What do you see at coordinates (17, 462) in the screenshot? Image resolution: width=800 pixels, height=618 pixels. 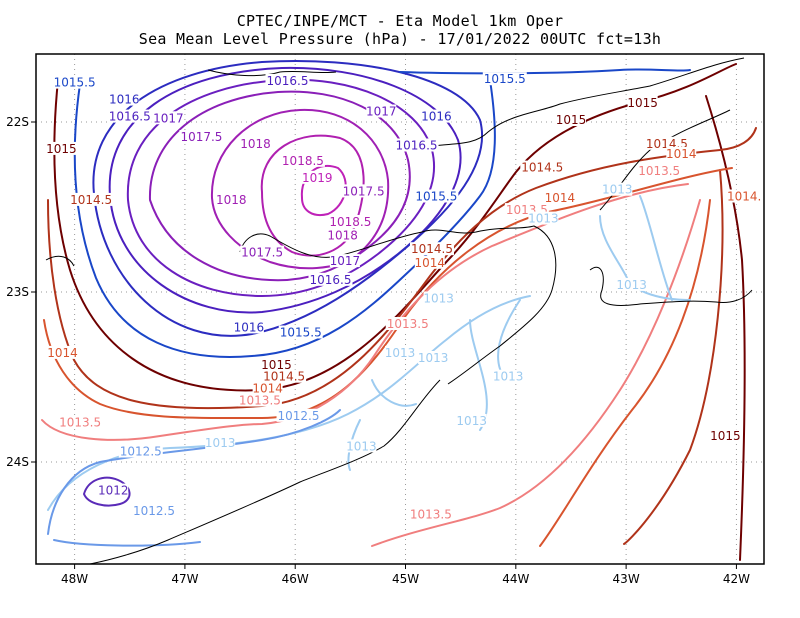 I see `y-tick-label: 24S` at bounding box center [17, 462].